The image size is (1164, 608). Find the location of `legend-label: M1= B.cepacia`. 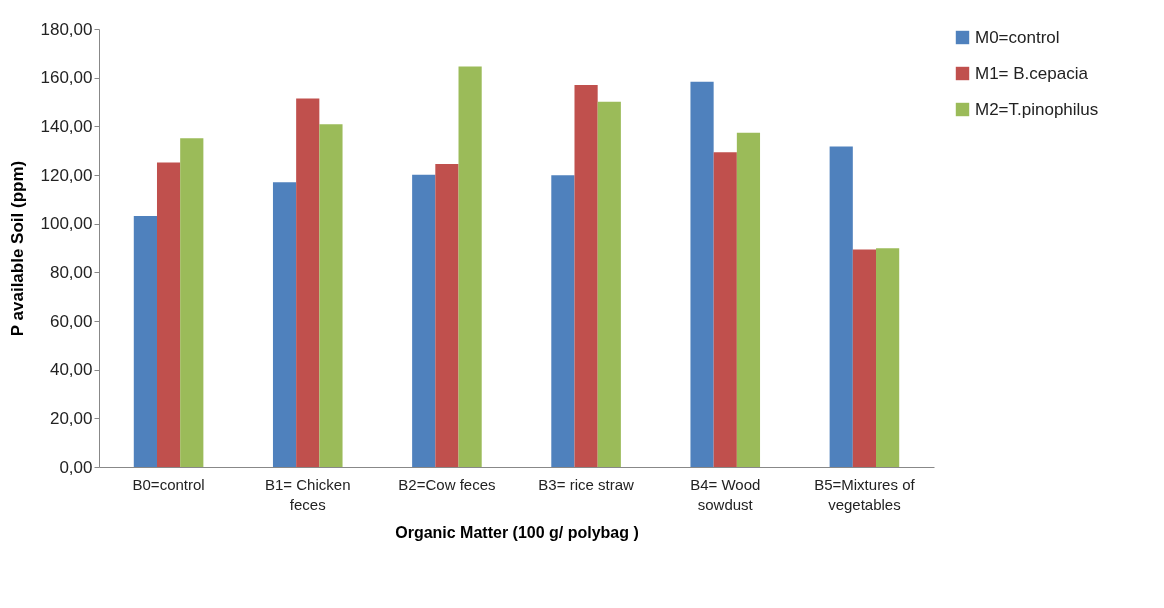

legend-label: M1= B.cepacia is located at coordinates (1032, 73).